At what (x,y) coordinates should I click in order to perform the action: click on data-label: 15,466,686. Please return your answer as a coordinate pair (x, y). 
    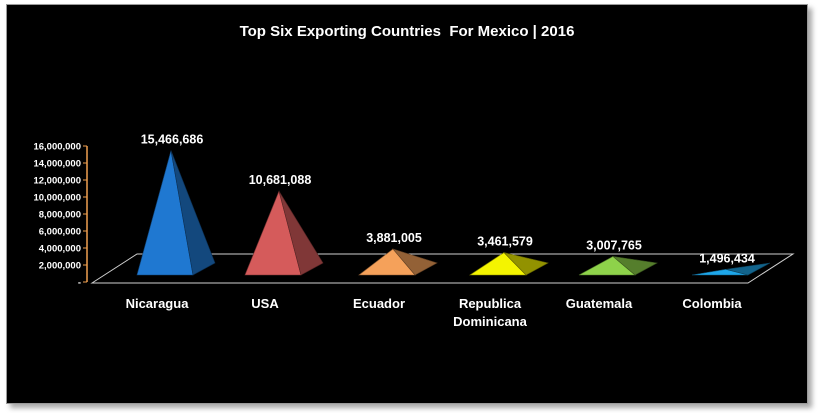
    Looking at the image, I should click on (172, 140).